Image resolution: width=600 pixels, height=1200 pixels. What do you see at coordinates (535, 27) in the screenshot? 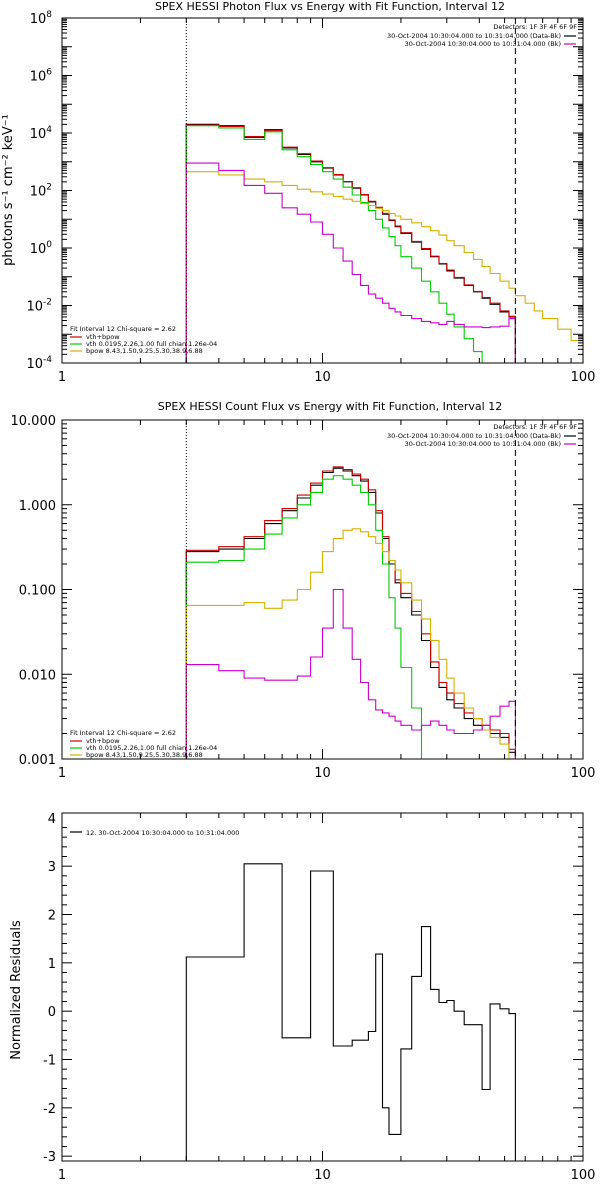
I see `photon-info-line-1: Detectors: 1F 3F 4F 6F 9F` at bounding box center [535, 27].